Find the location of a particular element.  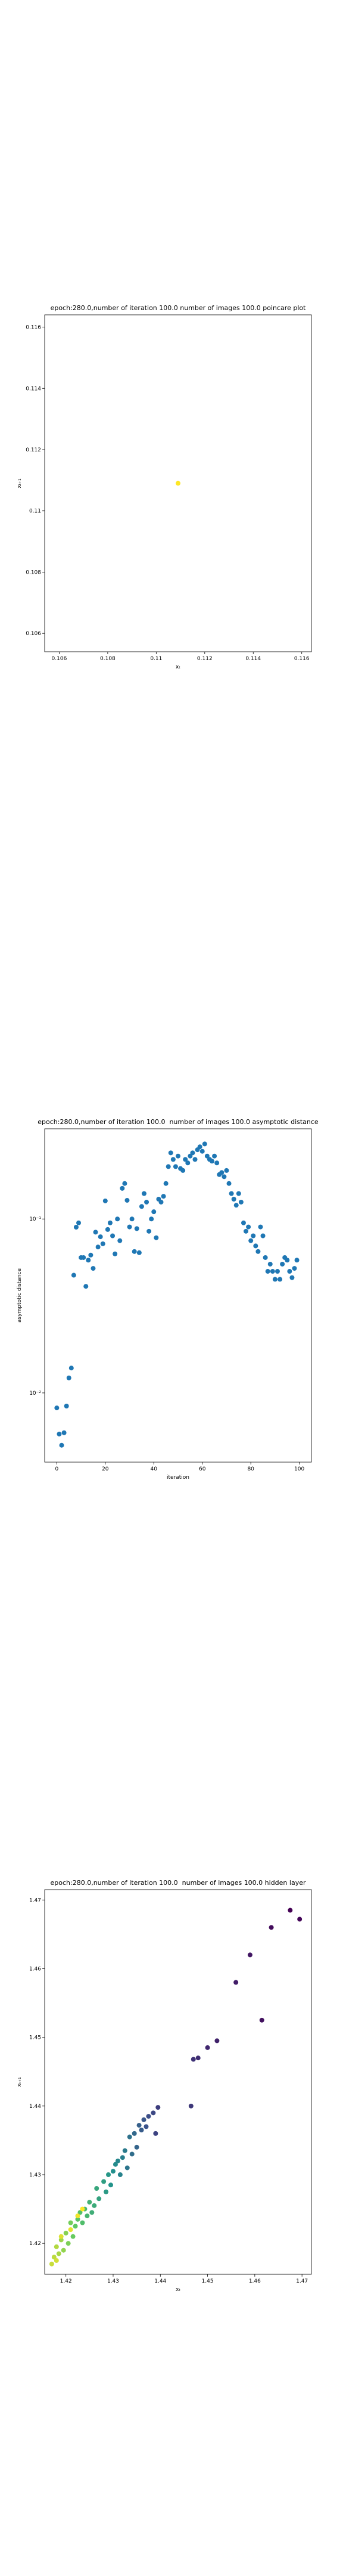

y-tick-label: 1.43 is located at coordinates (35, 2175).